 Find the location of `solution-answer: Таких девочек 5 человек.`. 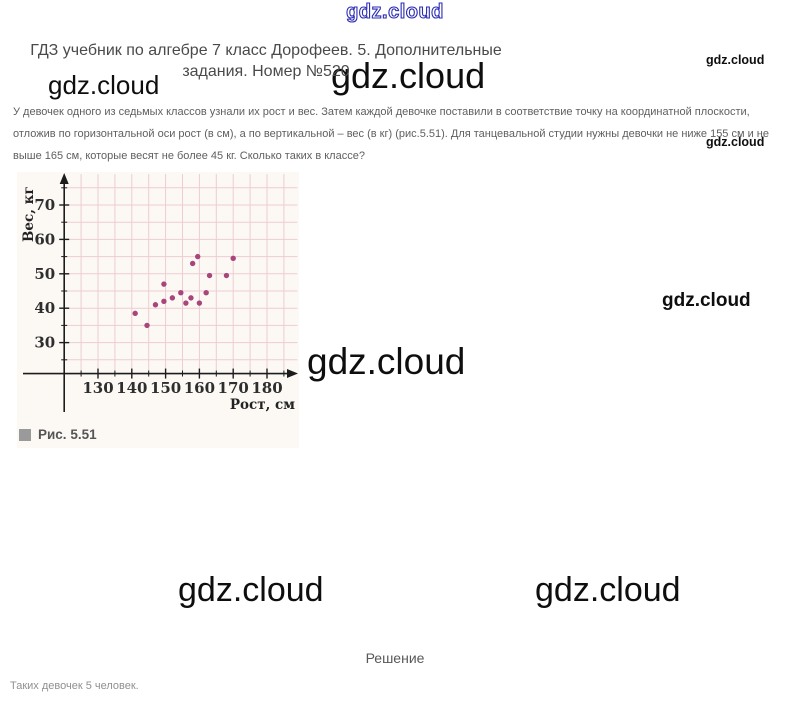

solution-answer: Таких девочек 5 человек. is located at coordinates (74, 686).